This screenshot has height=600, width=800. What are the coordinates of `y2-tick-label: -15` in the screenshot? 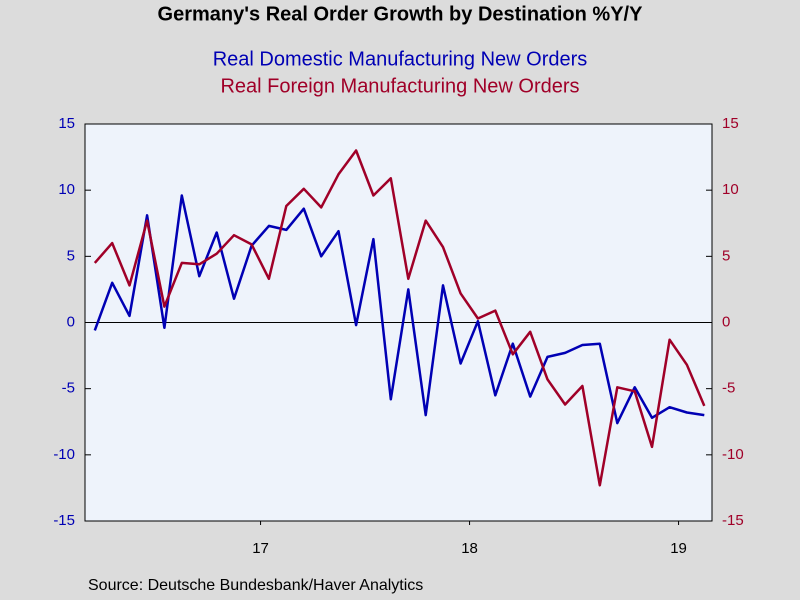 It's located at (733, 520).